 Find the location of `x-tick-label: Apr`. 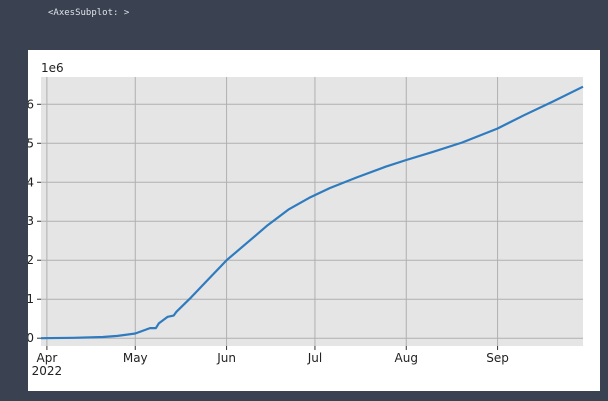

x-tick-label: Apr is located at coordinates (47, 358).